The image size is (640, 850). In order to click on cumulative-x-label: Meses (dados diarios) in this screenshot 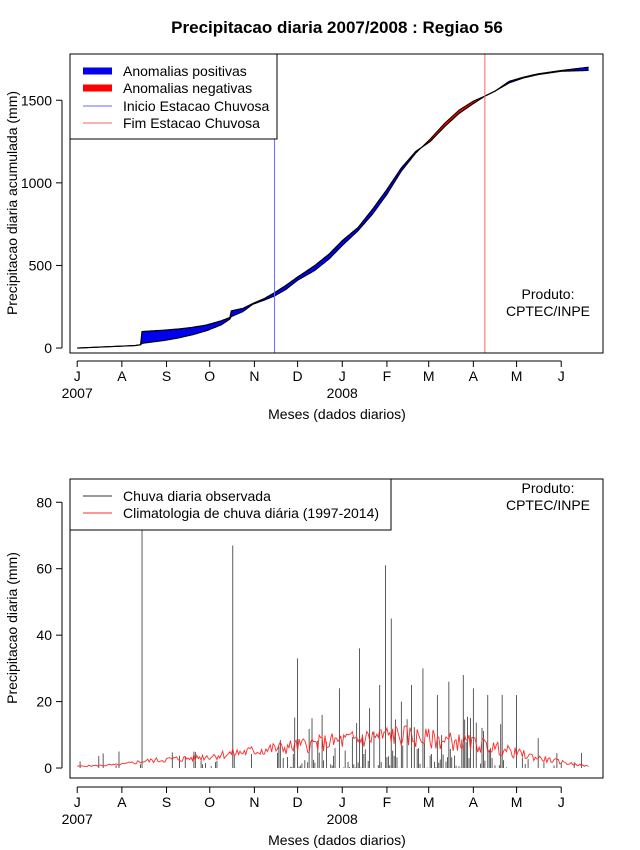, I will do `click(337, 414)`.